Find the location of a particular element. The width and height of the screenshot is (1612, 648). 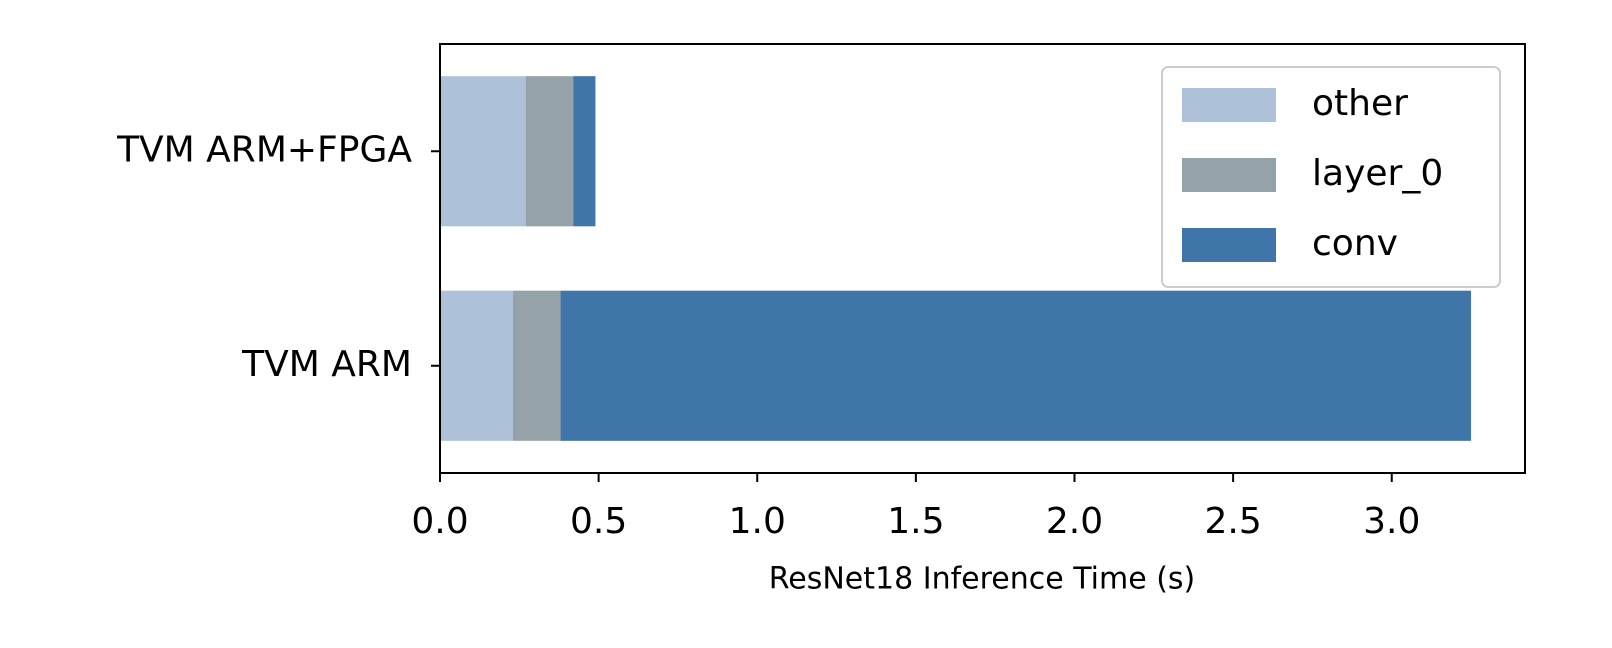

y-tick-label: TVM ARM is located at coordinates (326, 364).